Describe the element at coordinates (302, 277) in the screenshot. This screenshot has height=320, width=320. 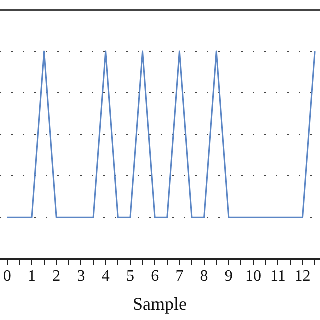
I see `x-tick-label: 12` at that location.